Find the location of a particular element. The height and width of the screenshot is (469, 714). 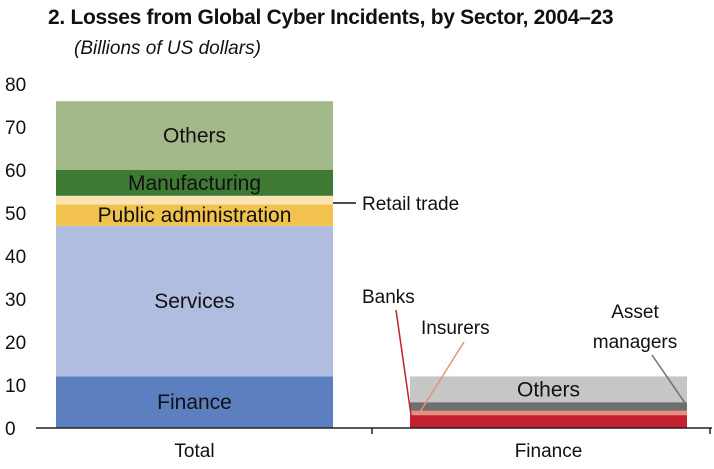

x-tick-label-total: Total is located at coordinates (194, 451).